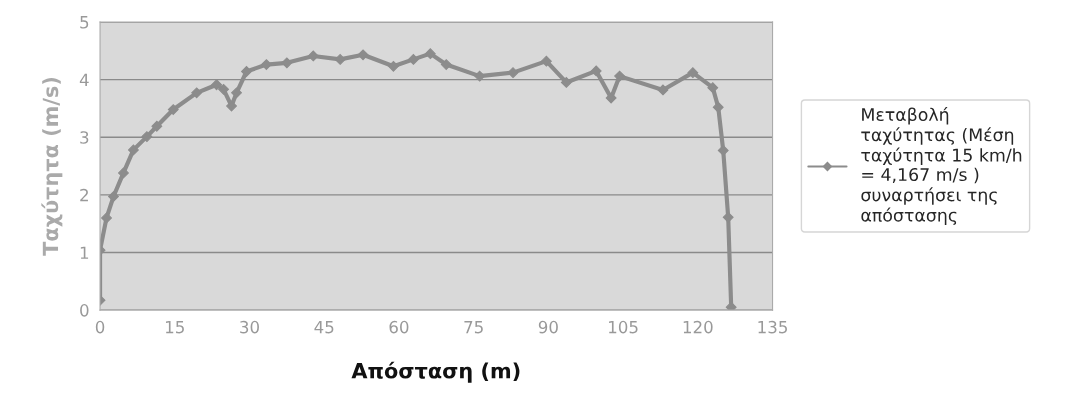  What do you see at coordinates (324, 327) in the screenshot?
I see `x-tick-label: 45` at bounding box center [324, 327].